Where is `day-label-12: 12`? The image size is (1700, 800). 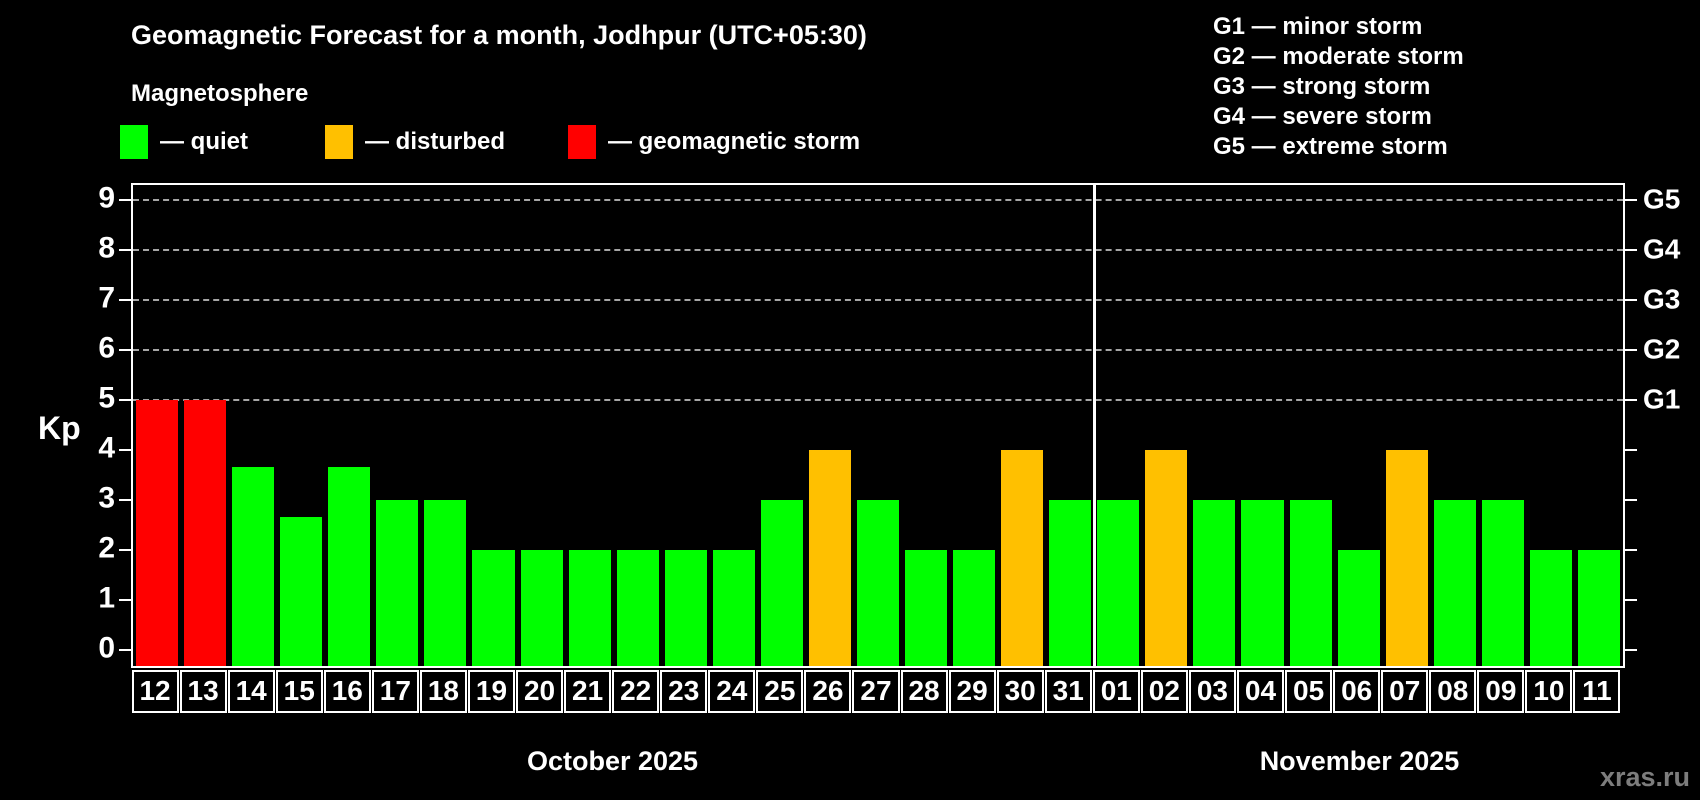 day-label-12: 12 is located at coordinates (155, 691).